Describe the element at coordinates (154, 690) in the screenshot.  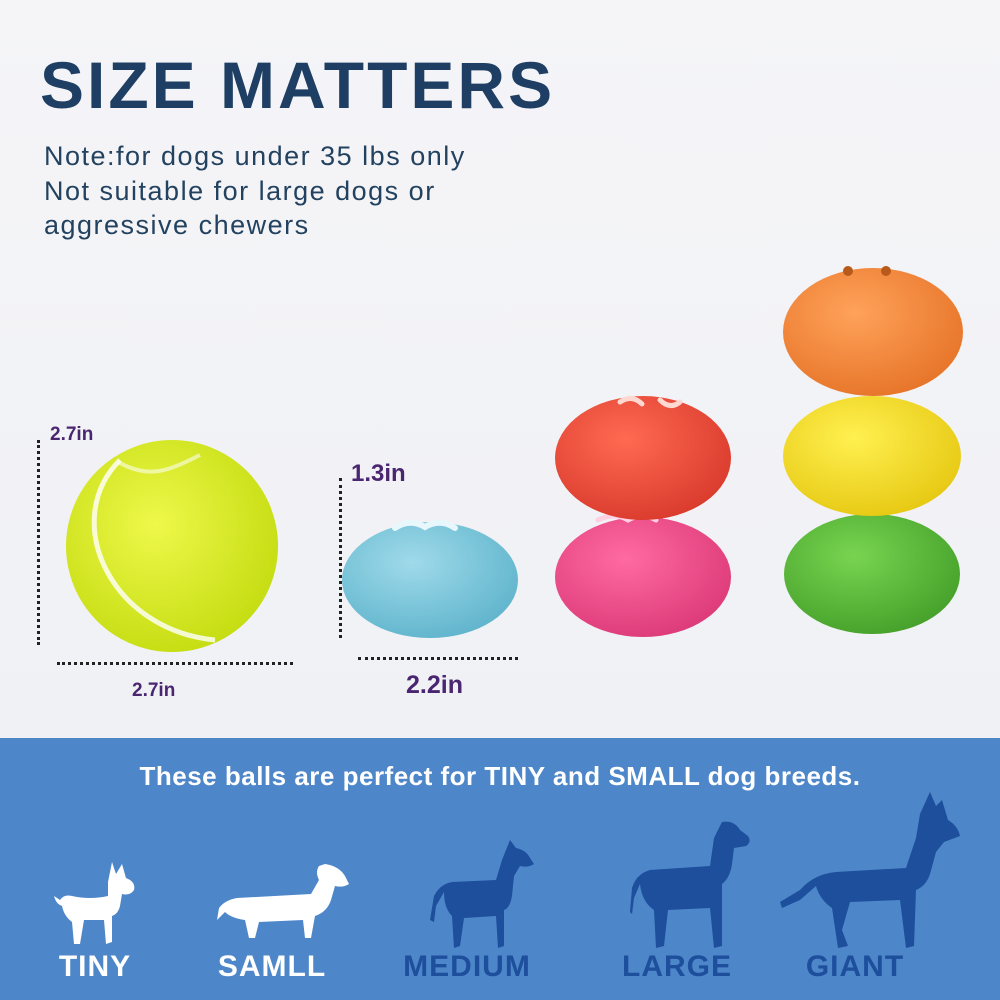
I see `tennis-width-label: 2.7in` at that location.